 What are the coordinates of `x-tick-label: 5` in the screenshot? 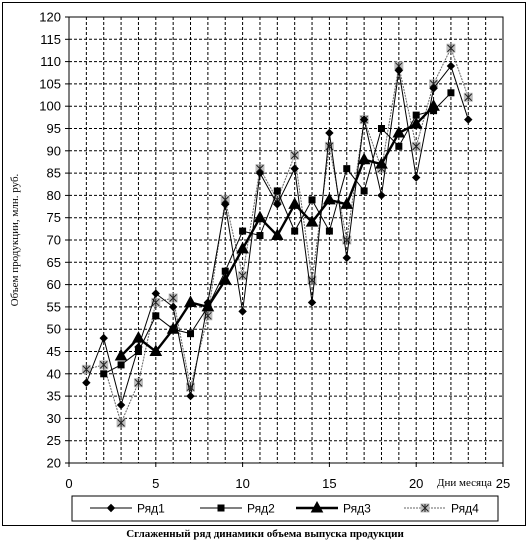 It's located at (155, 483).